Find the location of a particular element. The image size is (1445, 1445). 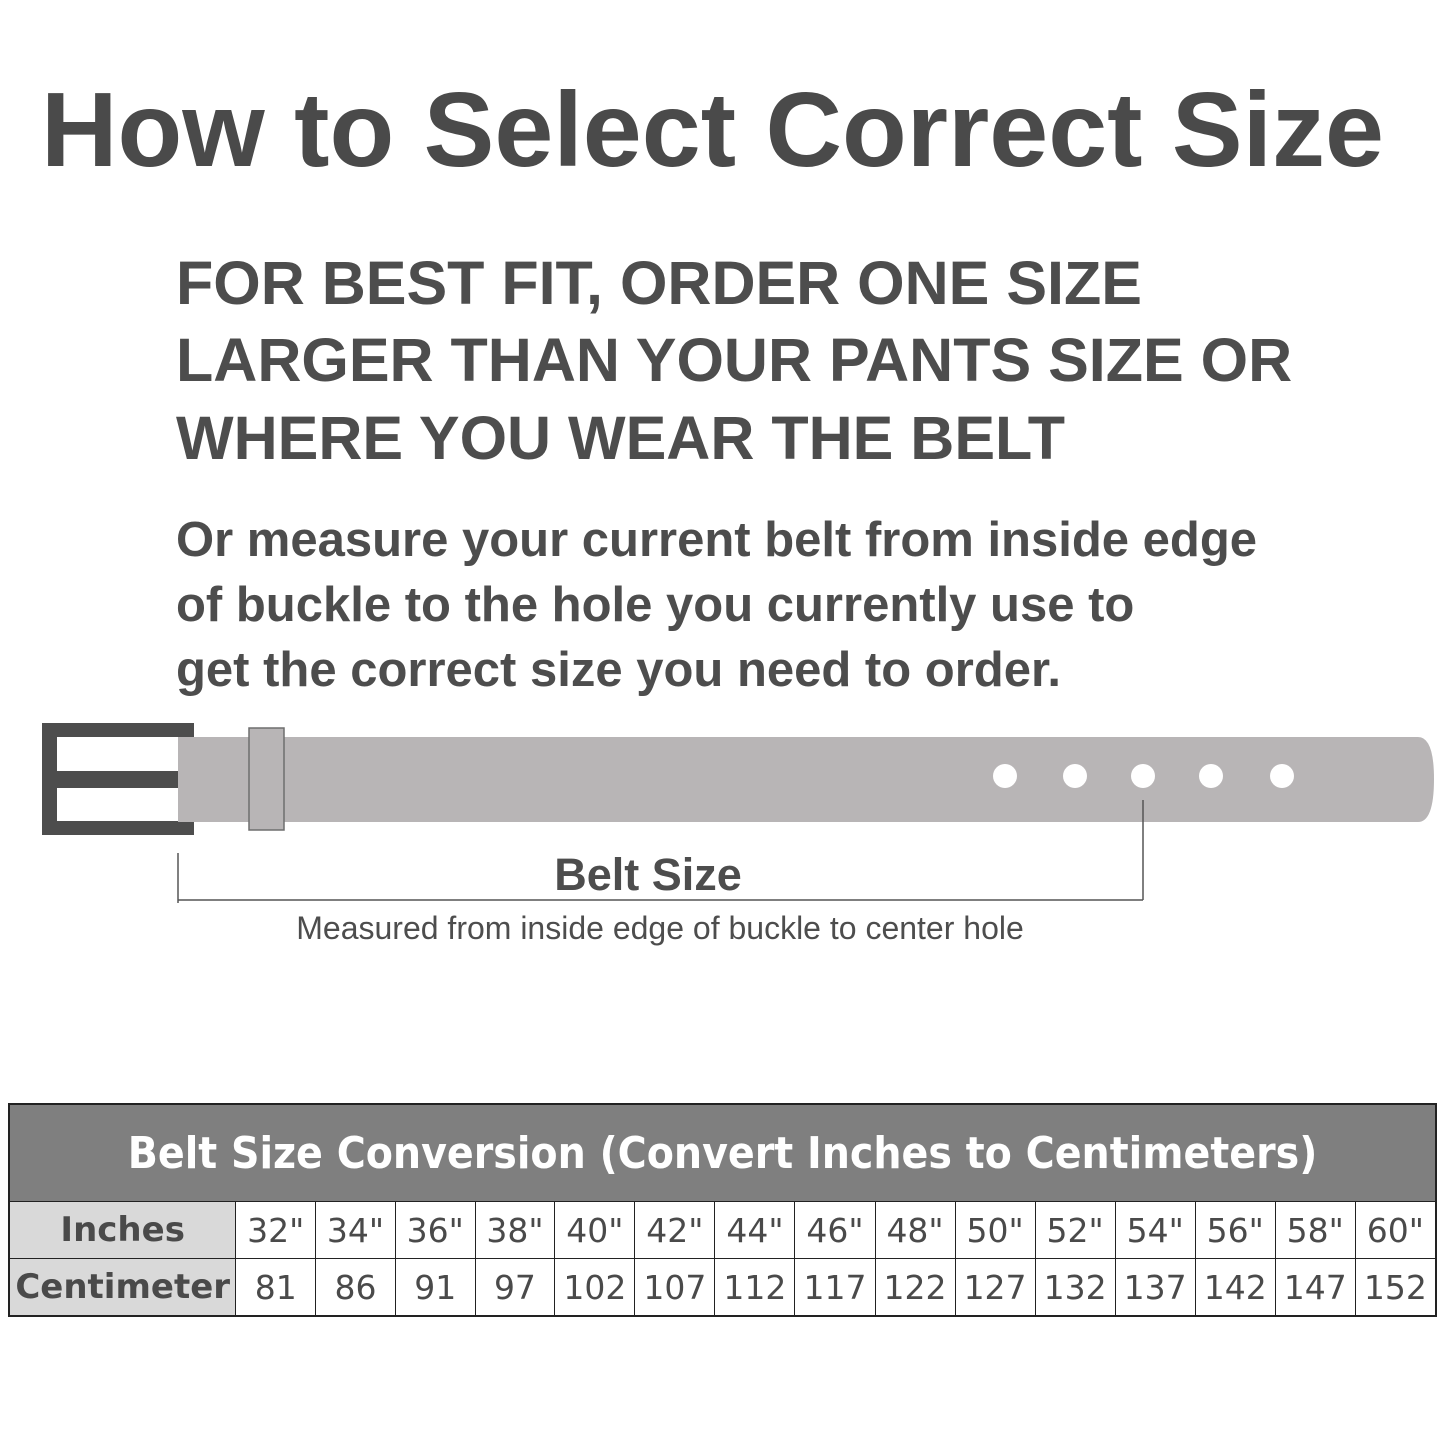

row-label: Centimeter is located at coordinates (122, 1287).